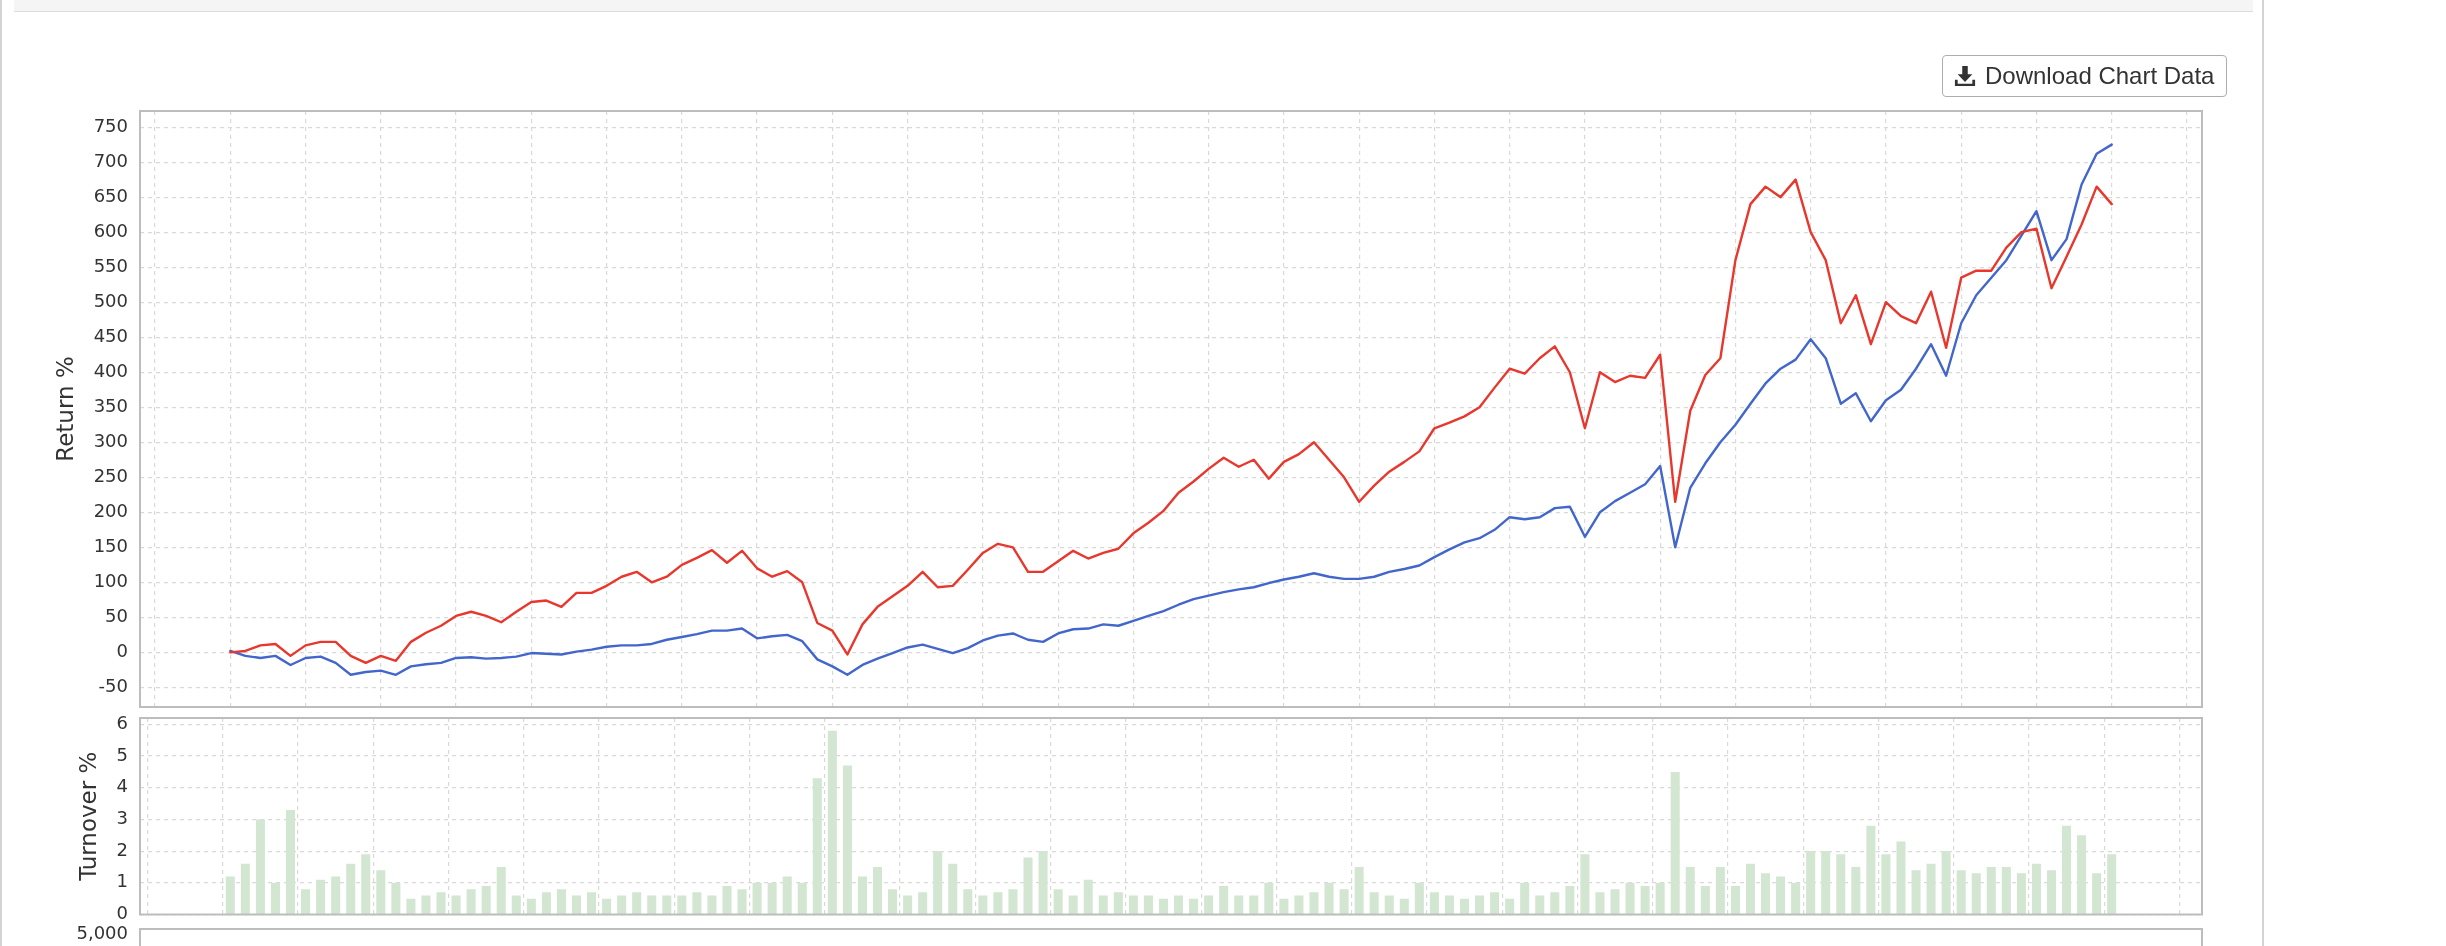 This screenshot has height=946, width=2446. What do you see at coordinates (64, 409) in the screenshot?
I see `y-axis-title: Return %` at bounding box center [64, 409].